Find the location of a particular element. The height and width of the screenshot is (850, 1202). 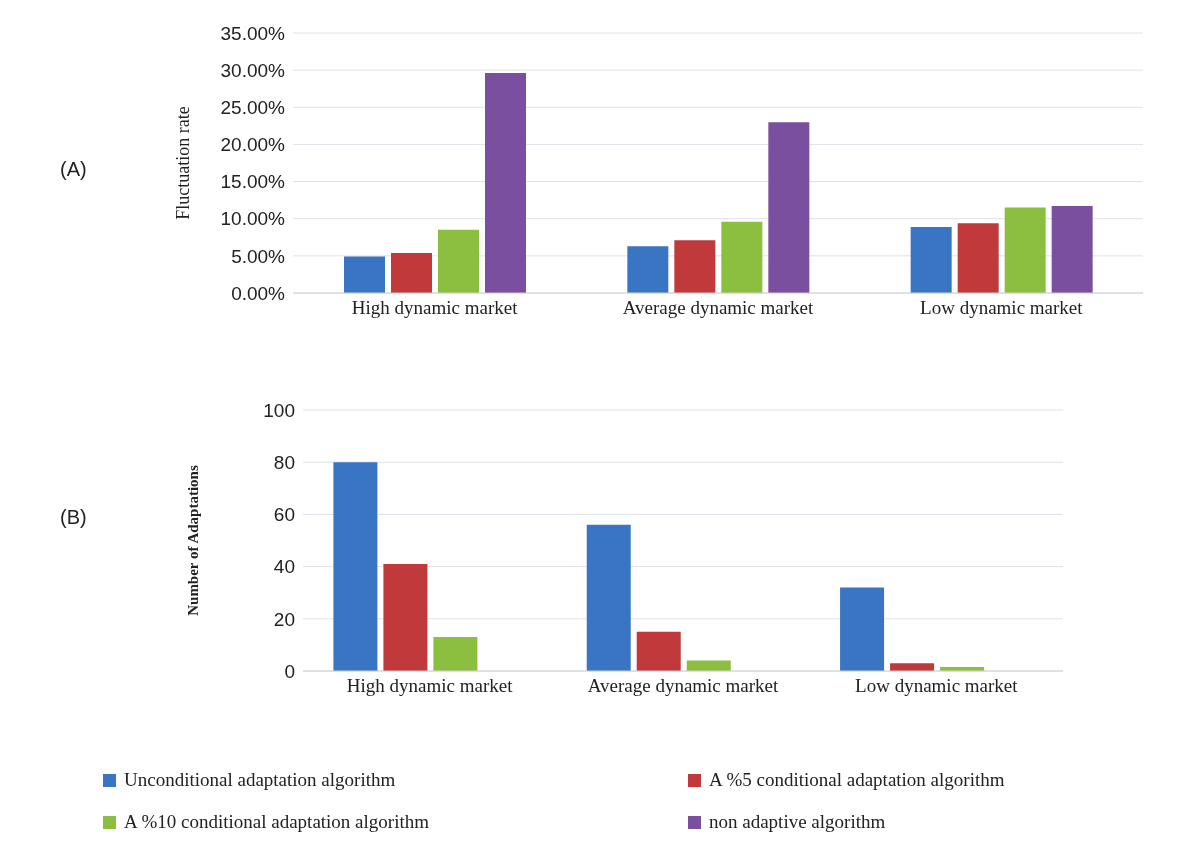

y-tick-label: 15.00% is located at coordinates (253, 182).